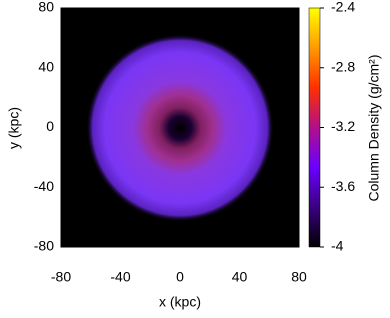 This screenshot has width=390, height=318. Describe the element at coordinates (240, 277) in the screenshot. I see `x-tick-label: 40` at that location.